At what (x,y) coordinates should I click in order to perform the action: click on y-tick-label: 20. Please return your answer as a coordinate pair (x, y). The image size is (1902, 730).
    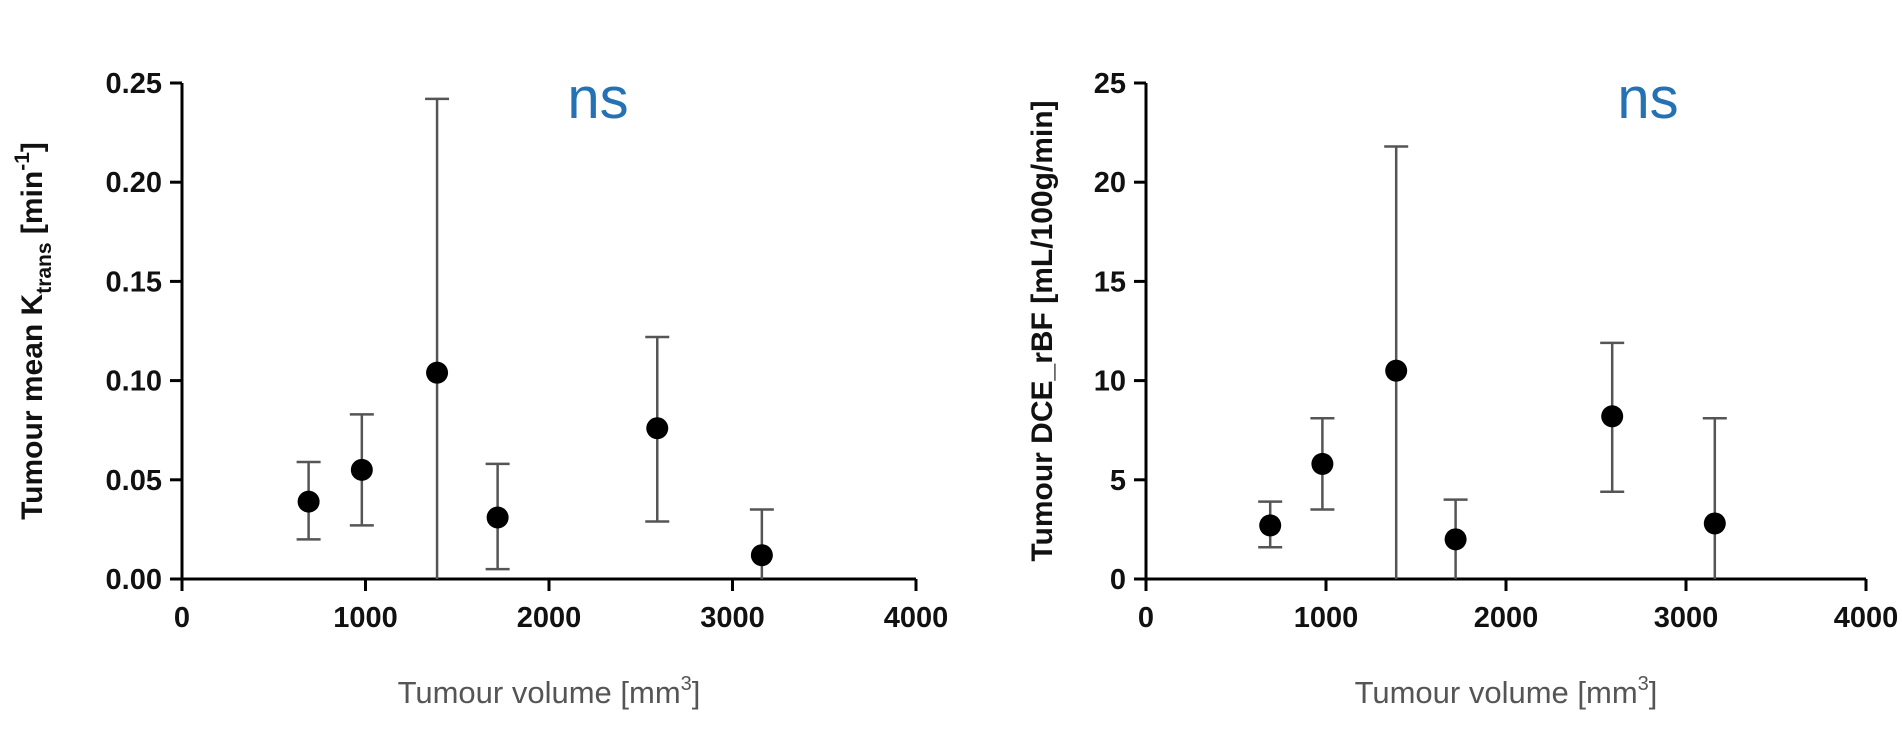
    Looking at the image, I should click on (1110, 183).